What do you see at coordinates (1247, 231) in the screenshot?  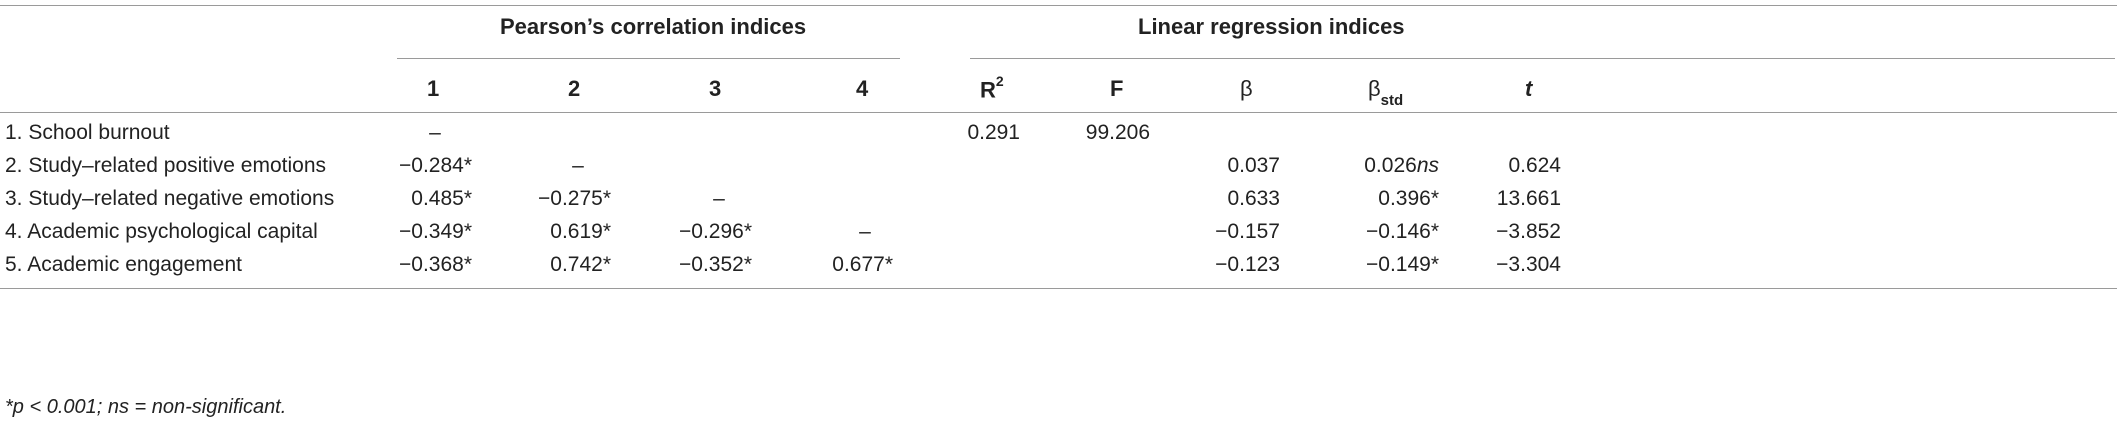 I see `row4-beta: −0.157` at bounding box center [1247, 231].